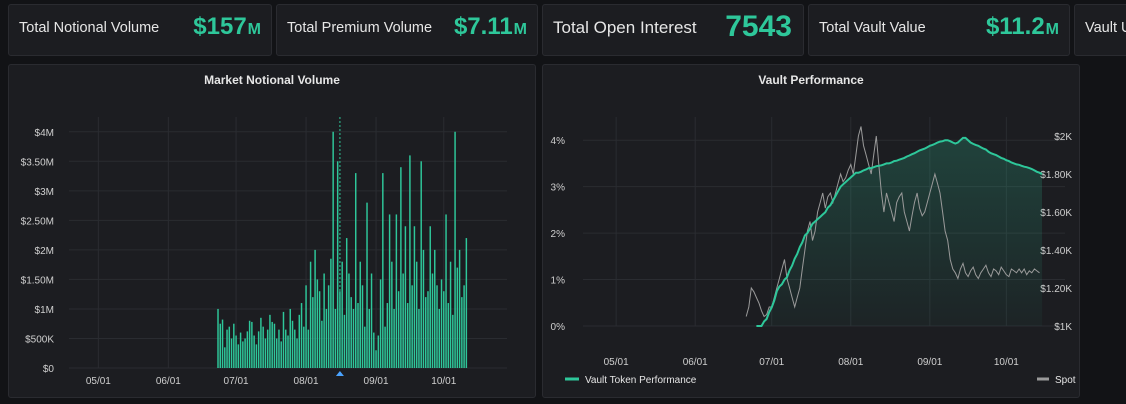 The image size is (1126, 404). I want to click on spot-price-line, so click(892, 222).